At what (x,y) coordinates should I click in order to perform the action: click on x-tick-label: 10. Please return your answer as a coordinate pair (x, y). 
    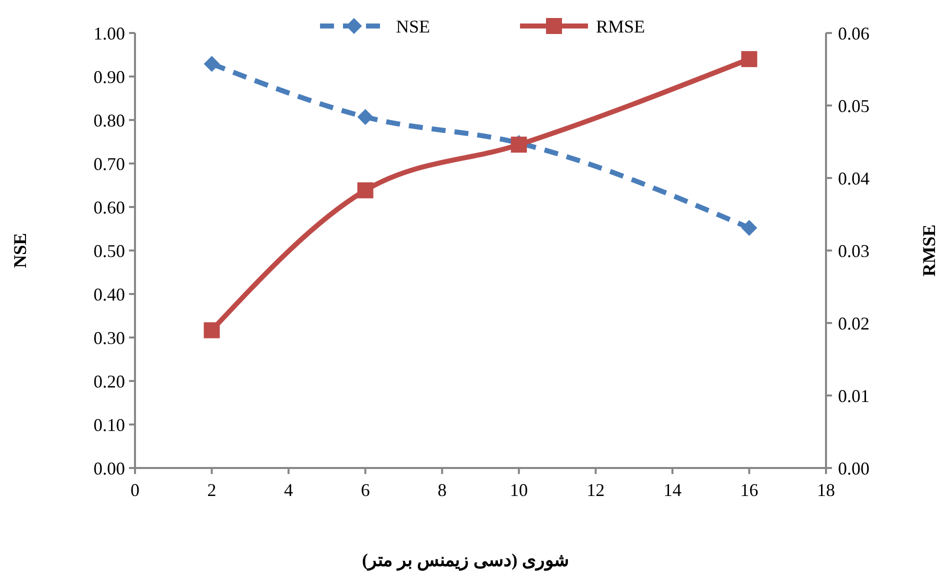
    Looking at the image, I should click on (519, 490).